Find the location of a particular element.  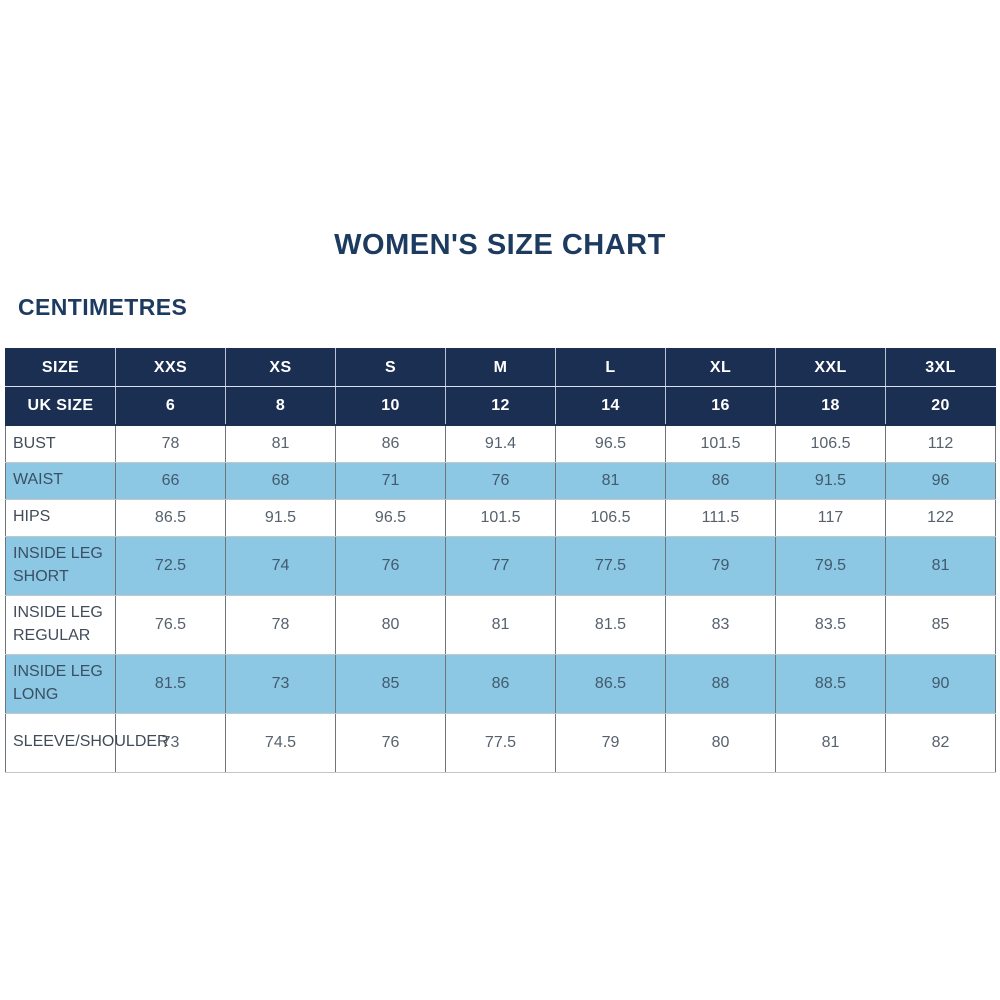

row-label: BUST is located at coordinates (60, 443).